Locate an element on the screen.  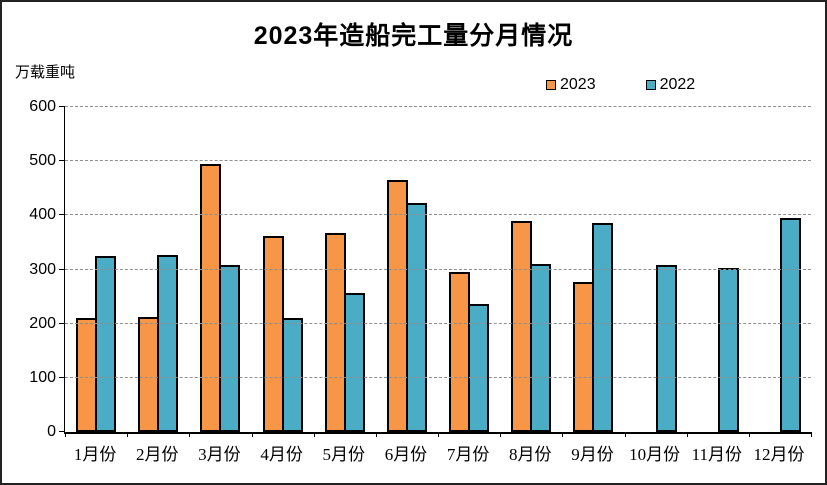
x-axis-label: 12月份 is located at coordinates (779, 454).